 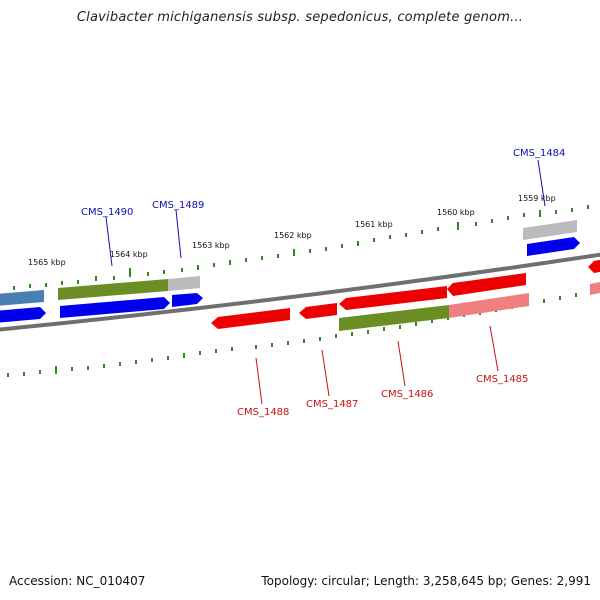 What do you see at coordinates (374, 224) in the screenshot?
I see `kbp-label: 1561 kbp` at bounding box center [374, 224].